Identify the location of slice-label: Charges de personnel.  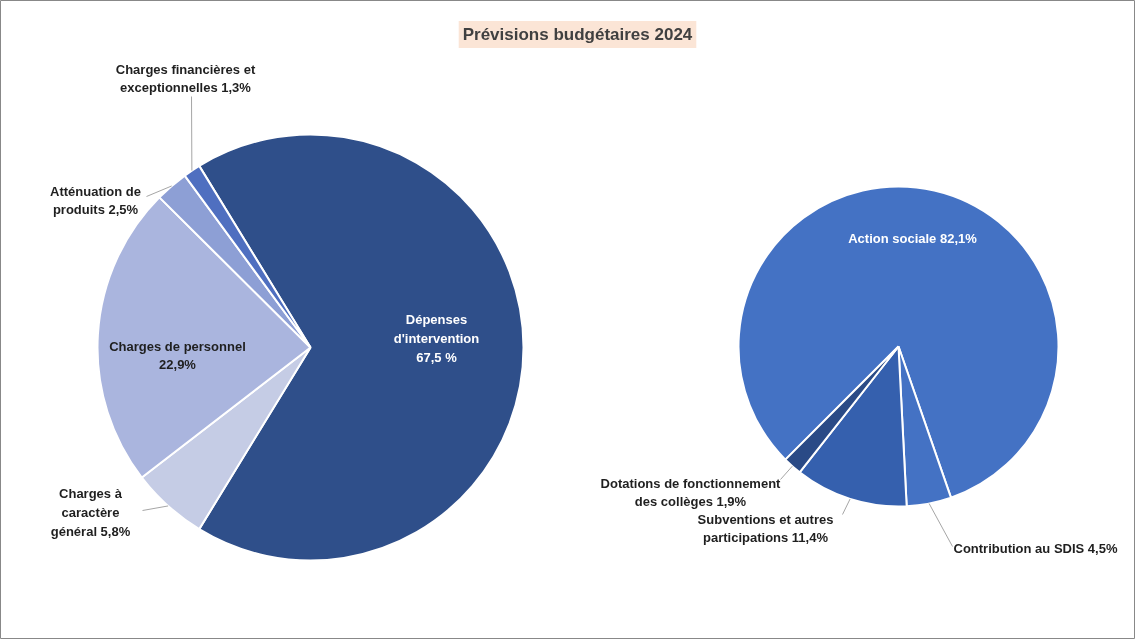
(177, 346).